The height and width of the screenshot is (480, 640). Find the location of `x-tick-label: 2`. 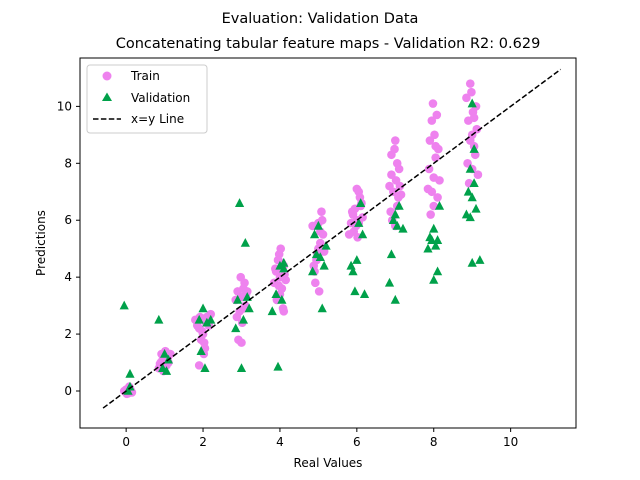

x-tick-label: 2 is located at coordinates (203, 442).